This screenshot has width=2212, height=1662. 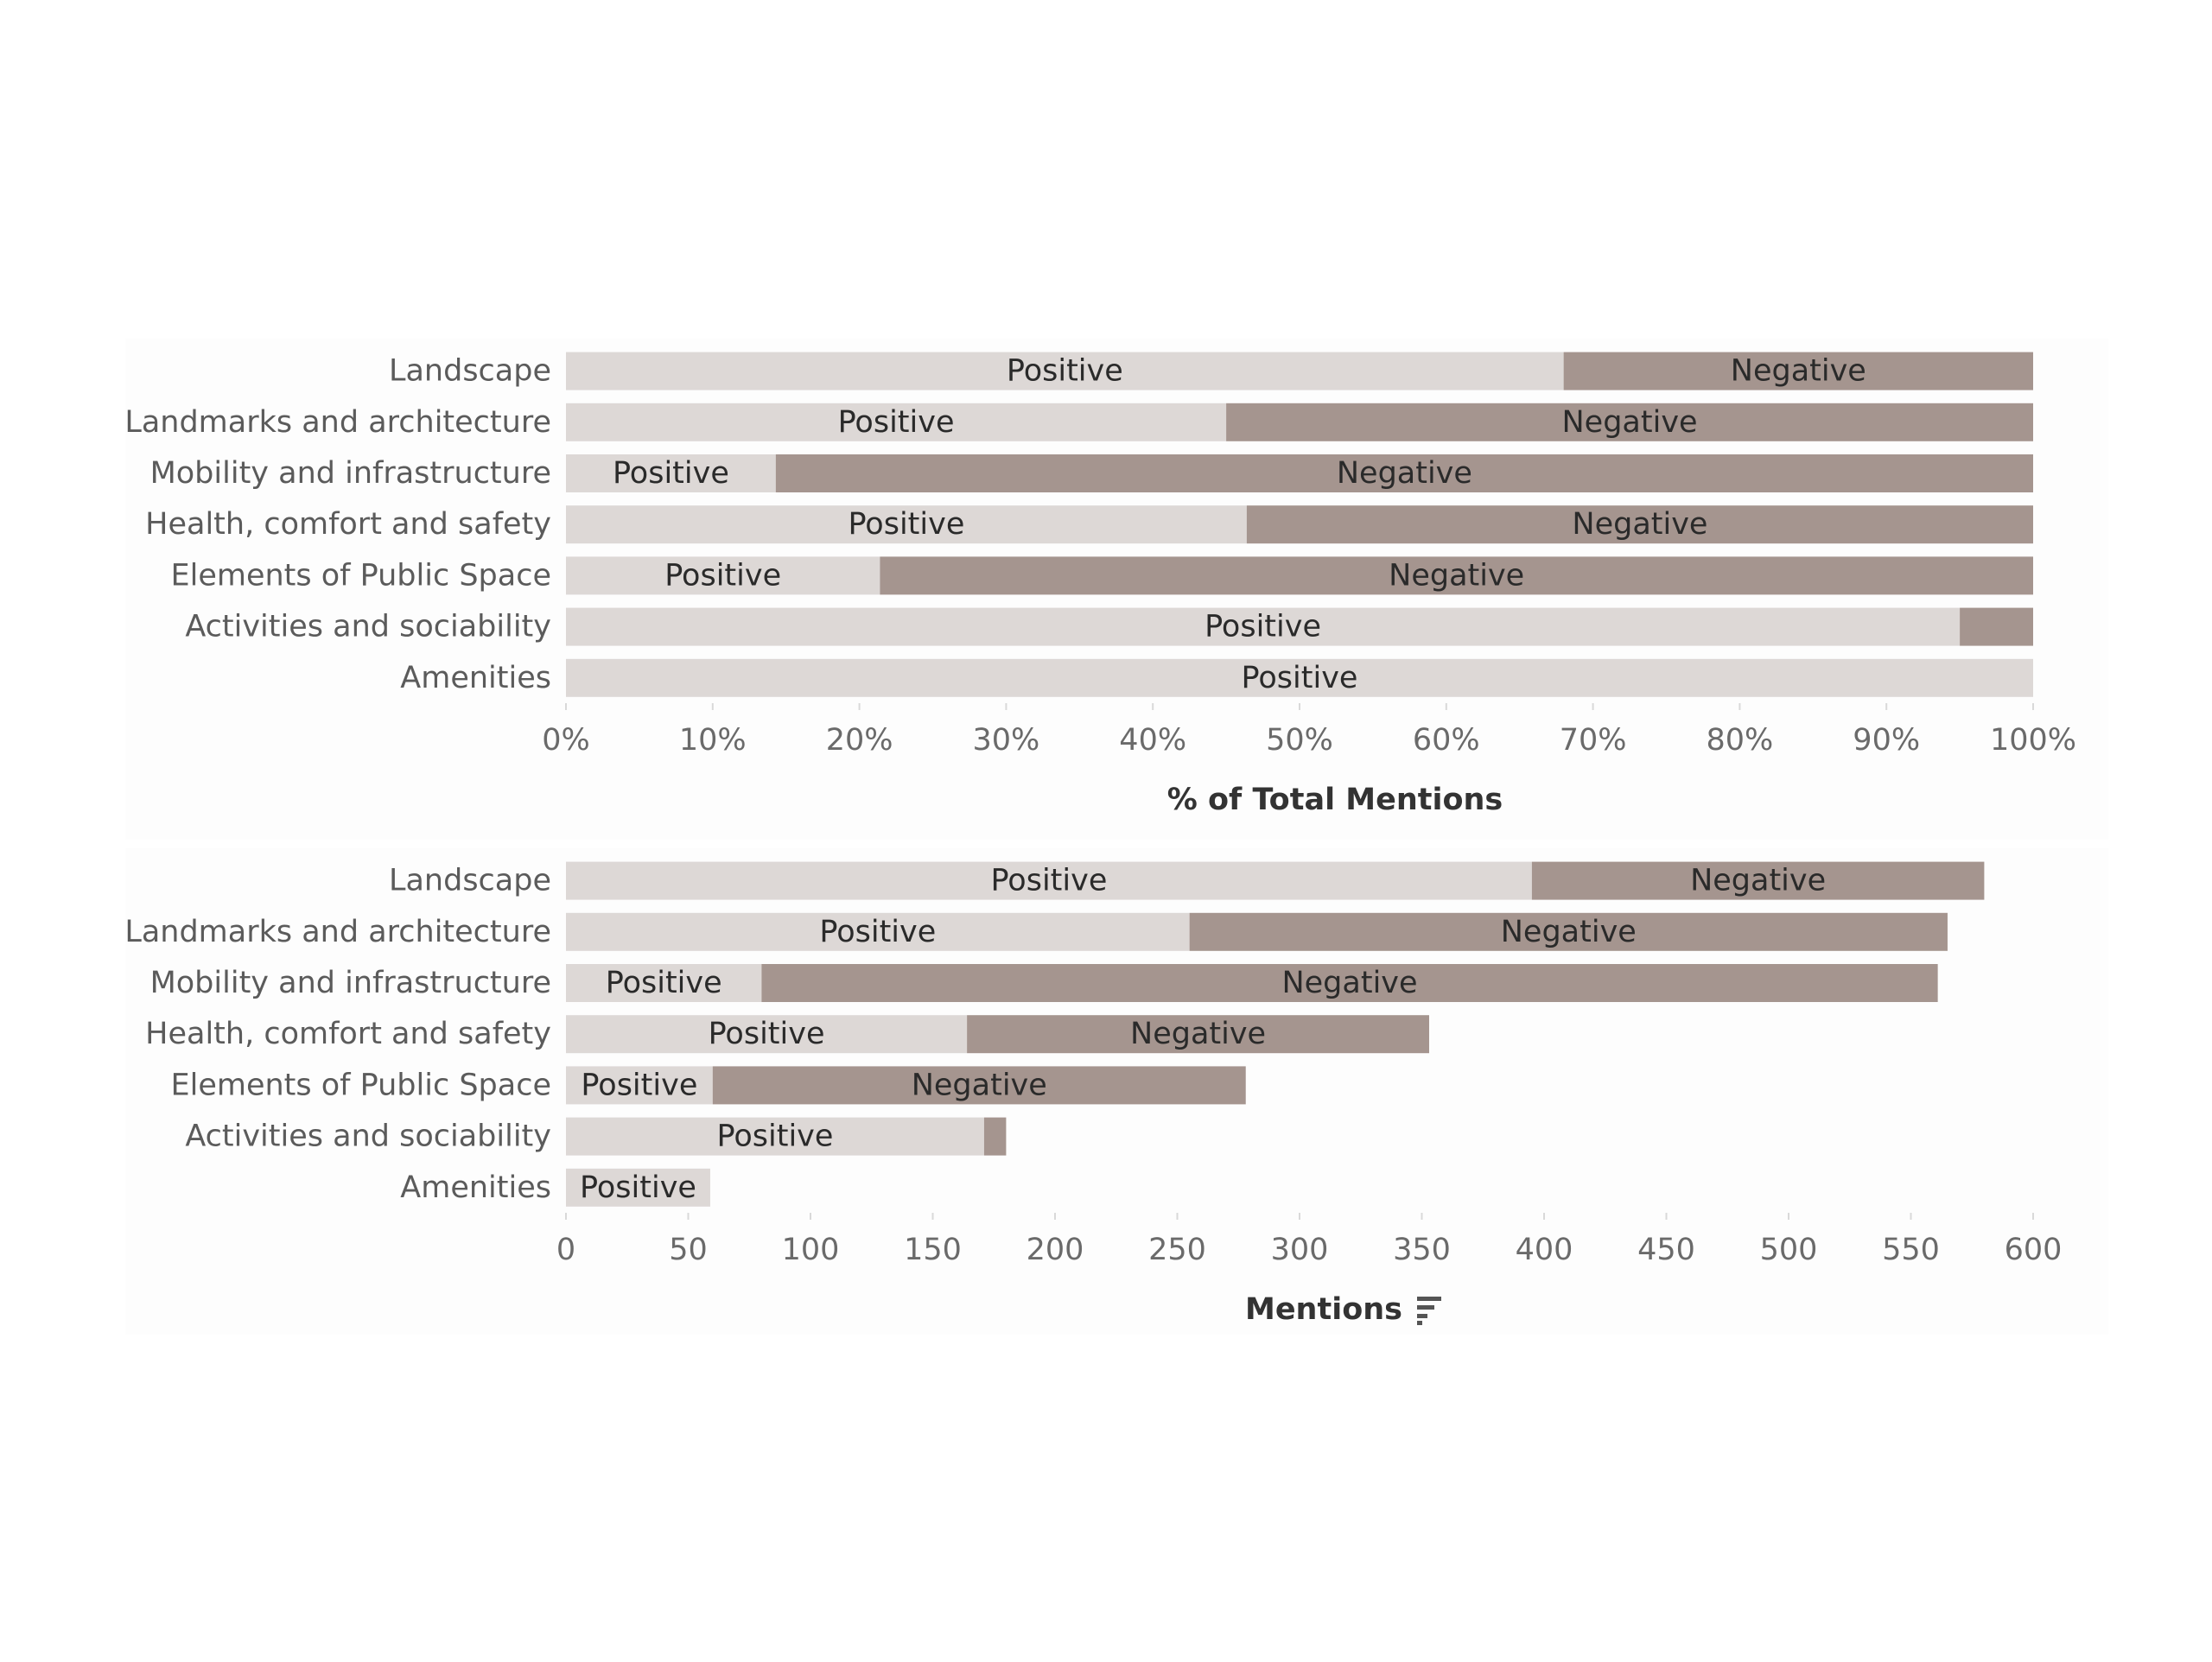 I want to click on x-tick-label: 10%, so click(x=713, y=740).